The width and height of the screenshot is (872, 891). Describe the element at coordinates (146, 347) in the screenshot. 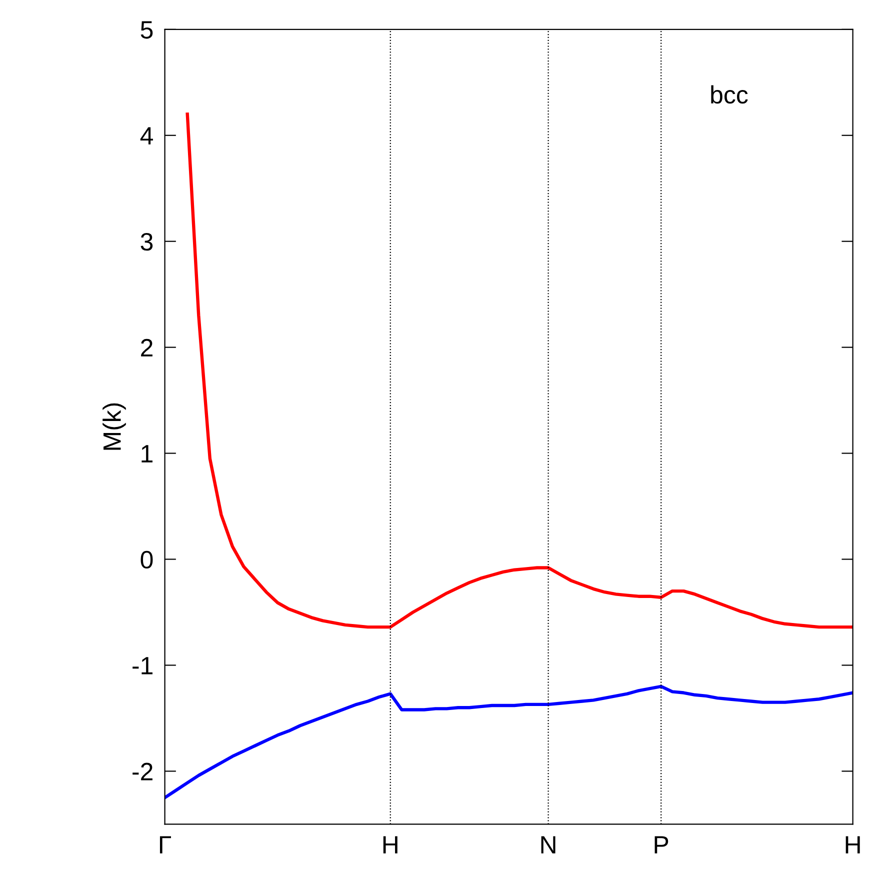

I see `y-tick-label: 2` at that location.